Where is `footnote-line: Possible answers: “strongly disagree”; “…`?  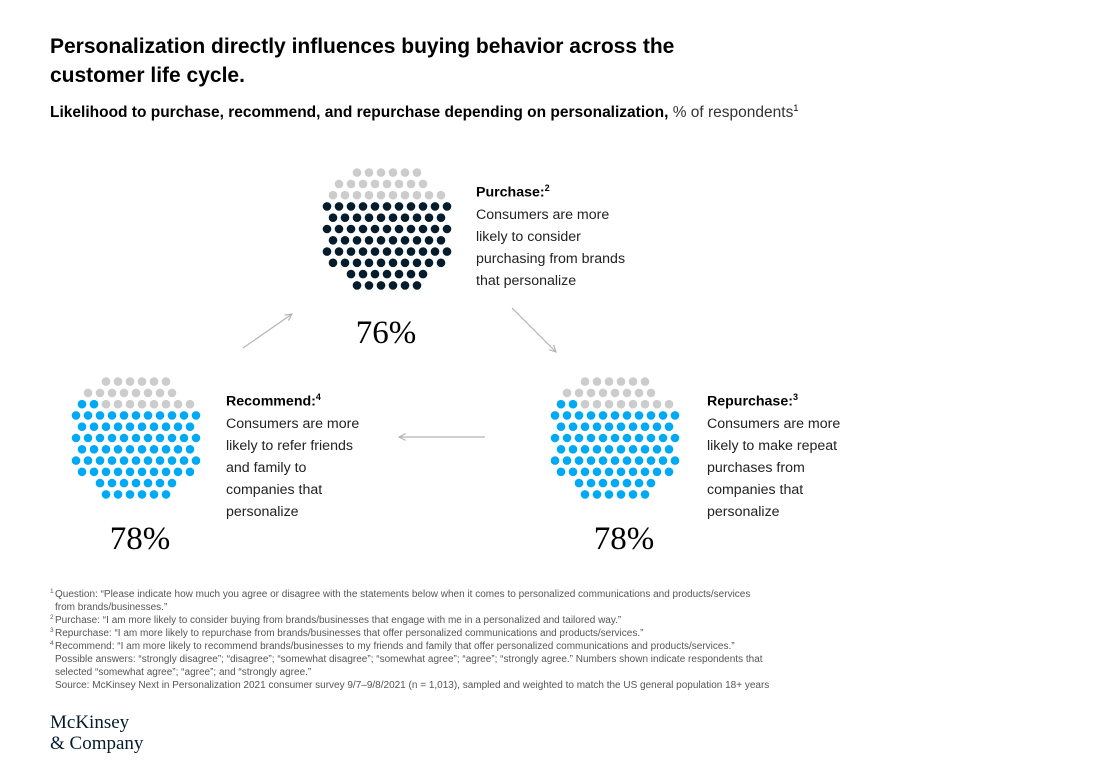
footnote-line: Possible answers: “strongly disagree”; “… is located at coordinates (409, 659).